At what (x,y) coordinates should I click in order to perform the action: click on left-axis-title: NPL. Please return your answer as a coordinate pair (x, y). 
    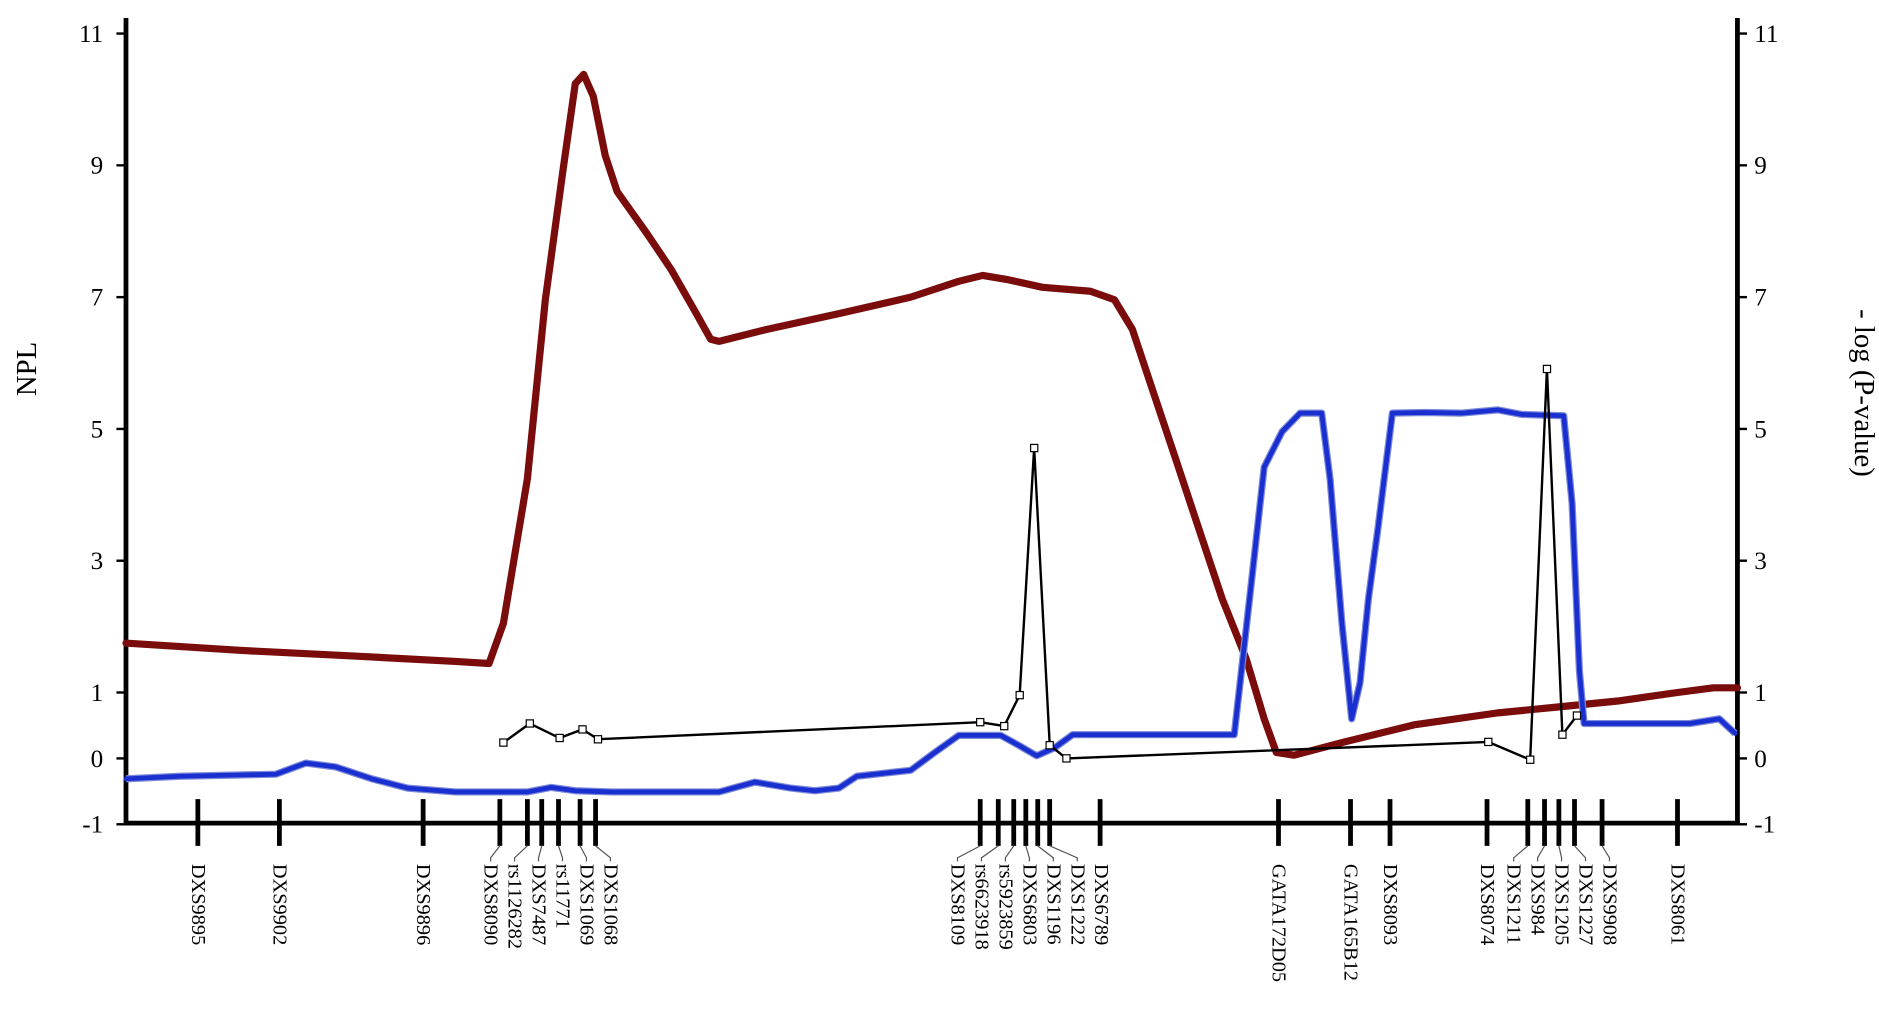
    Looking at the image, I should click on (27, 369).